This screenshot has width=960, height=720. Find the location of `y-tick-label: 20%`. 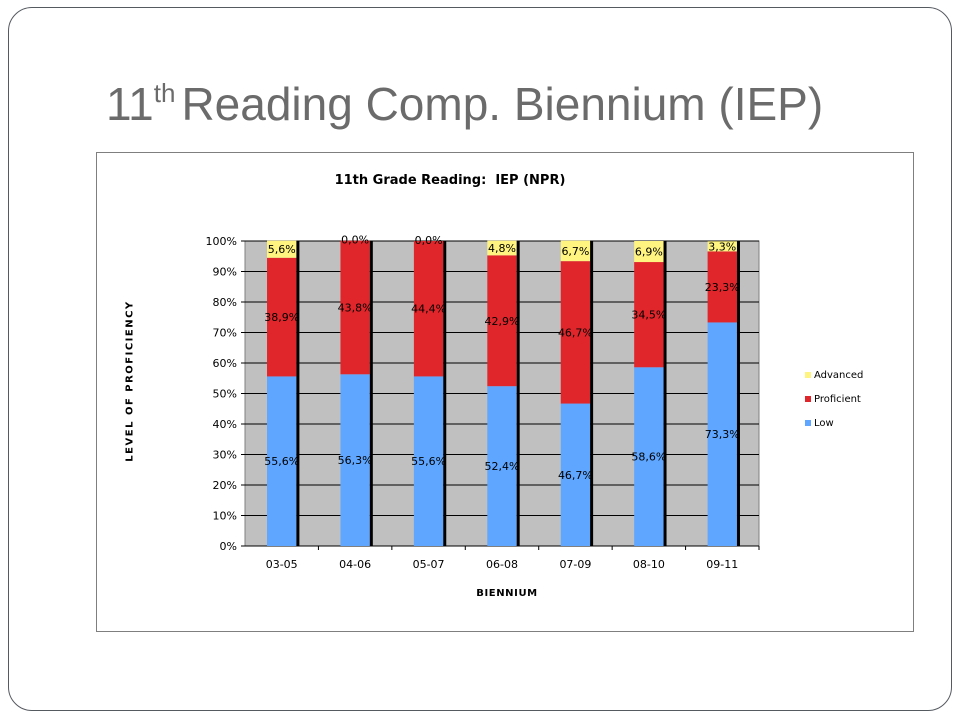

y-tick-label: 20% is located at coordinates (225, 485).